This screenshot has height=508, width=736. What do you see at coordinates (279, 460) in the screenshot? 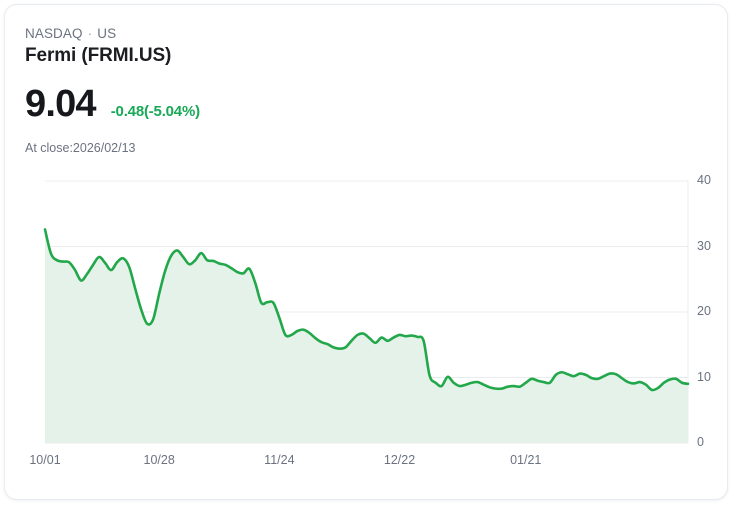
I see `x-axis-tick: 11/24` at bounding box center [279, 460].